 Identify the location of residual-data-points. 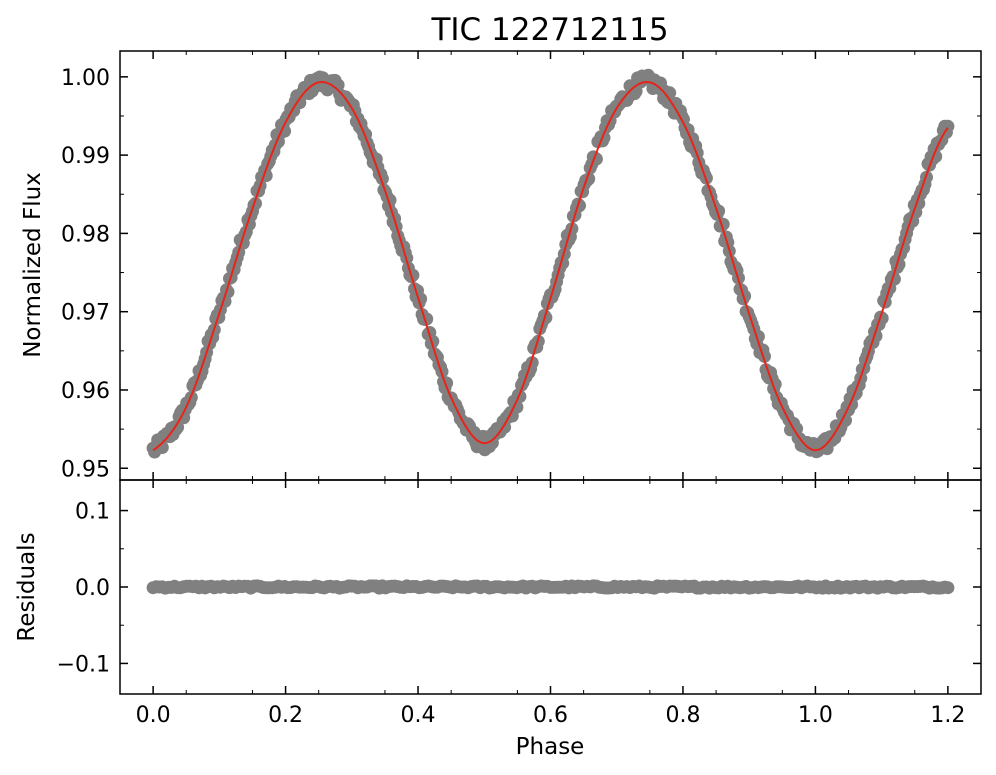
(550, 587).